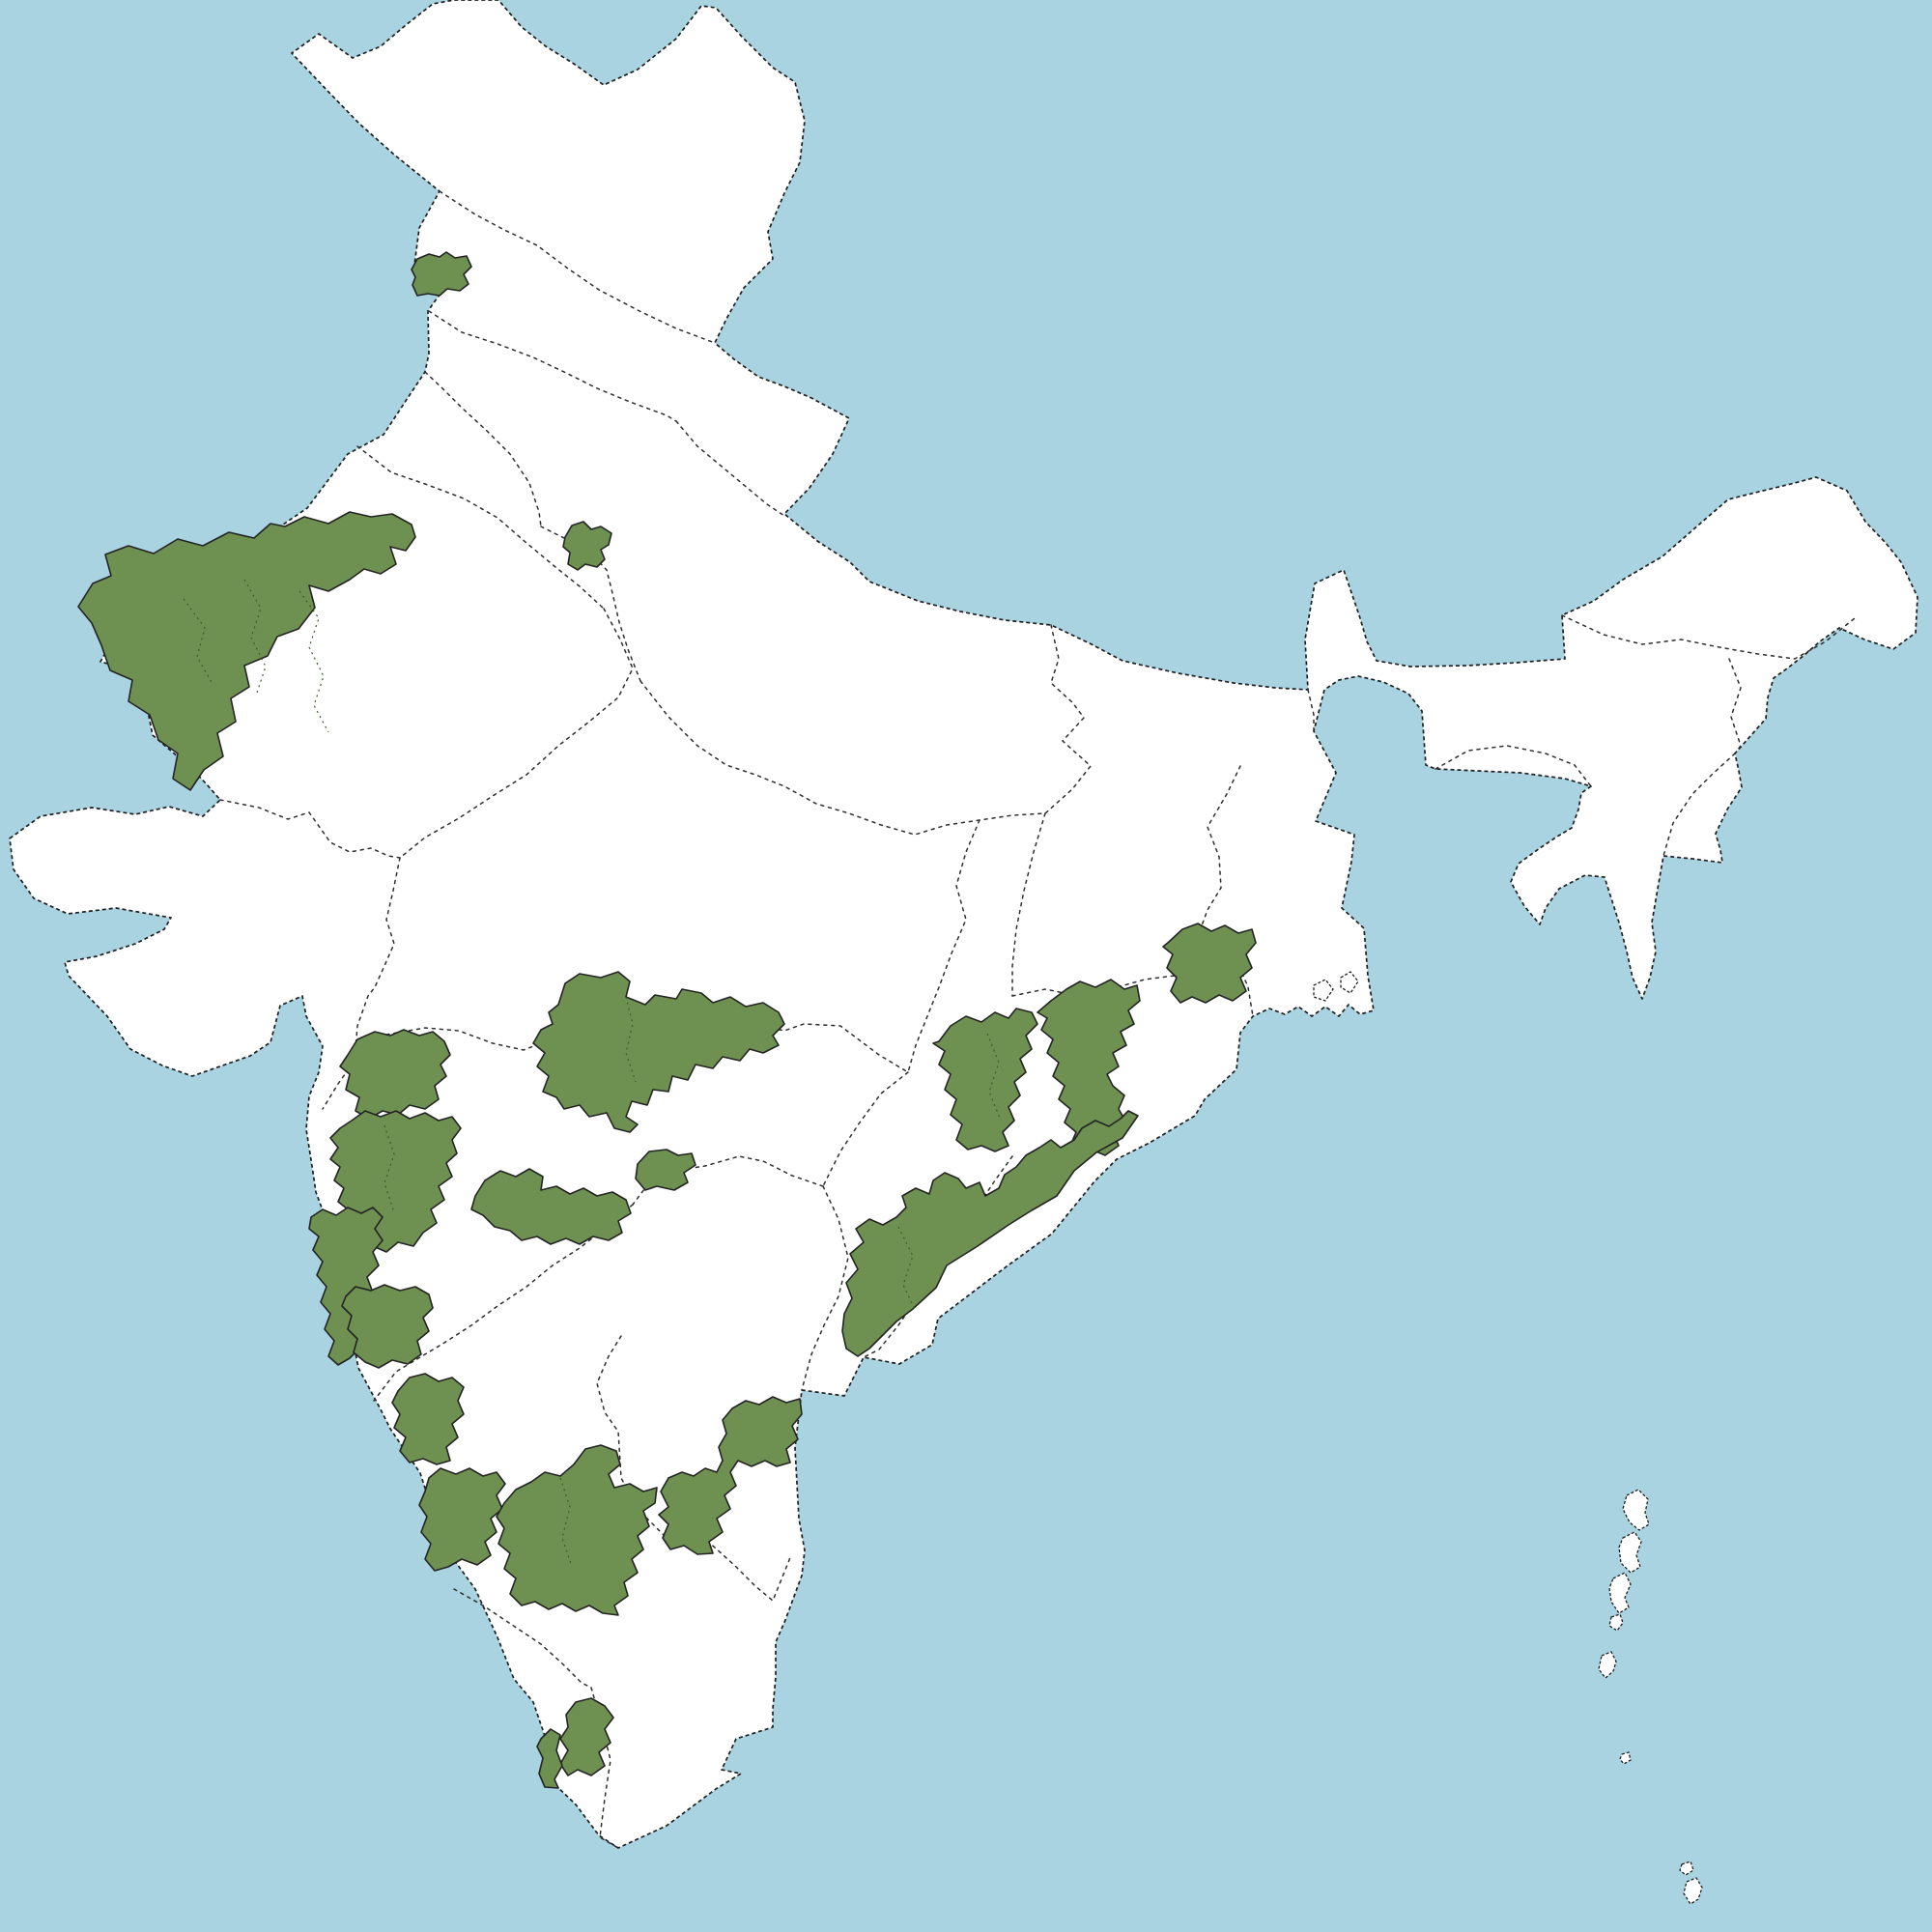  What do you see at coordinates (387, 1326) in the screenshot?
I see `highlighted-district-north-karnataka-coastal-strip` at bounding box center [387, 1326].